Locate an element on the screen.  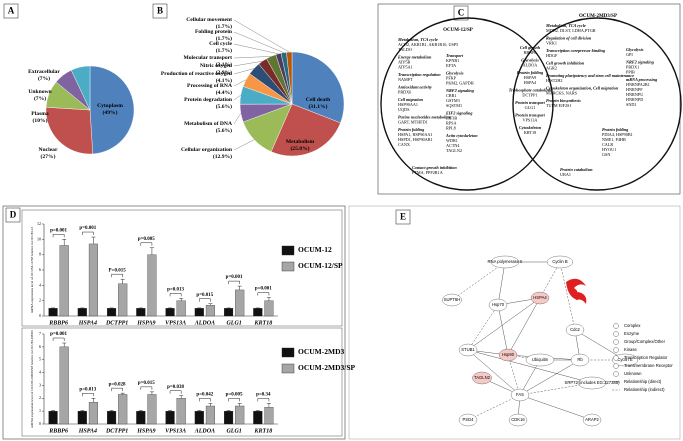
node-label: Cyclin B is located at coordinates (560, 261).